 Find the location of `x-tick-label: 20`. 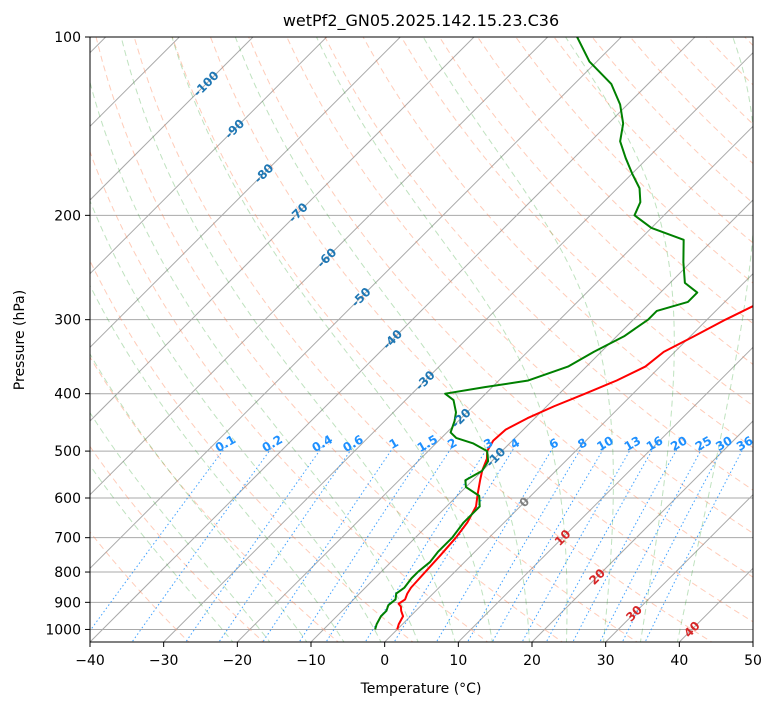

x-tick-label: 20 is located at coordinates (532, 661).